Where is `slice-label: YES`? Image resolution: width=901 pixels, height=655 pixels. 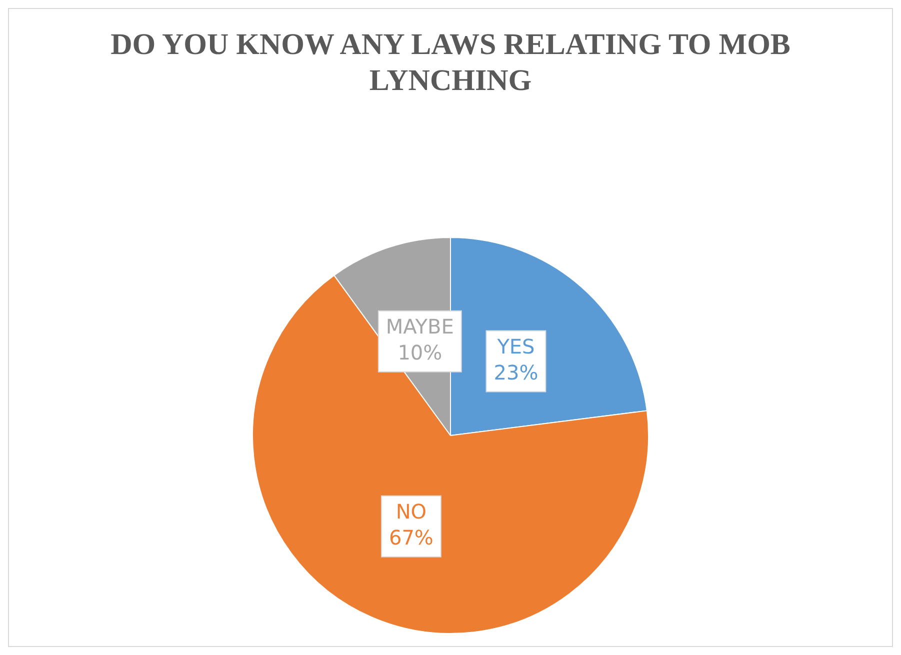 slice-label: YES is located at coordinates (515, 346).